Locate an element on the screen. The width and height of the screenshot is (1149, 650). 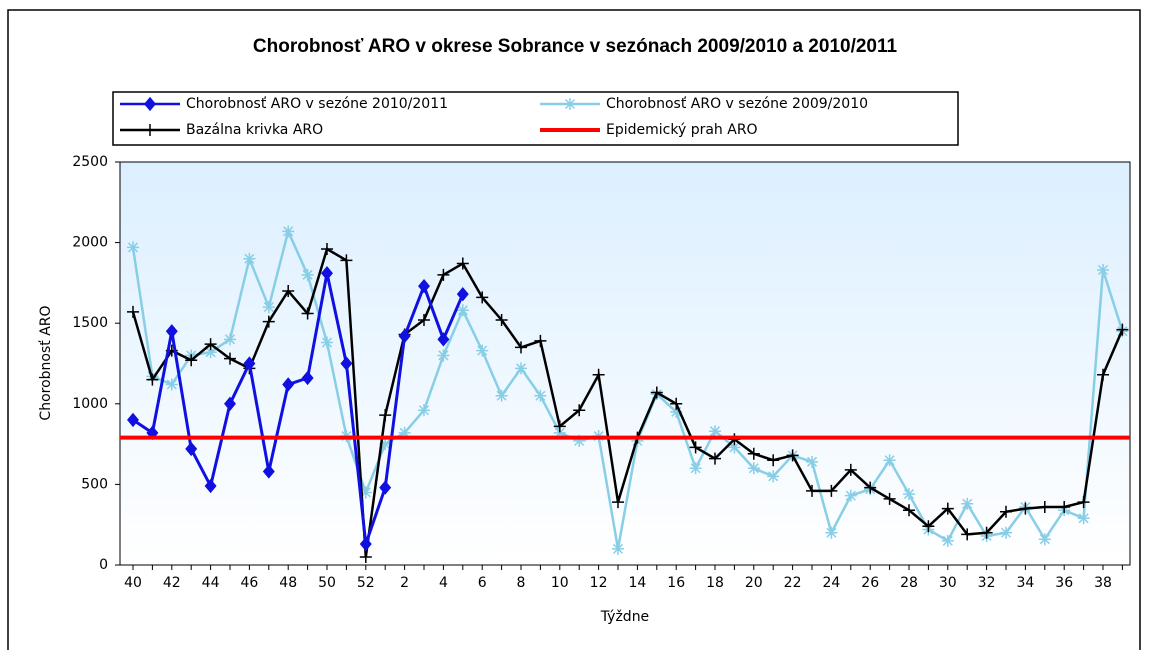
x-tick-label: 46 is located at coordinates (249, 583).